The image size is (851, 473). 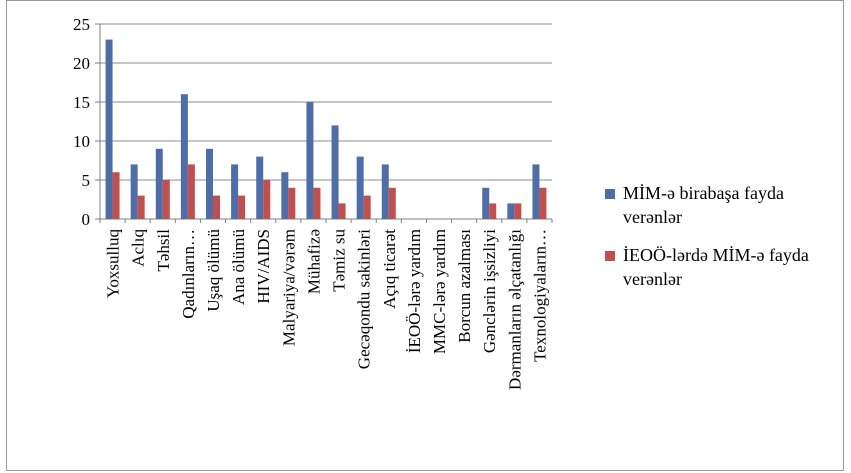 I want to click on x-tick-label: İEOÖ-lərə yardım, so click(x=414, y=291).